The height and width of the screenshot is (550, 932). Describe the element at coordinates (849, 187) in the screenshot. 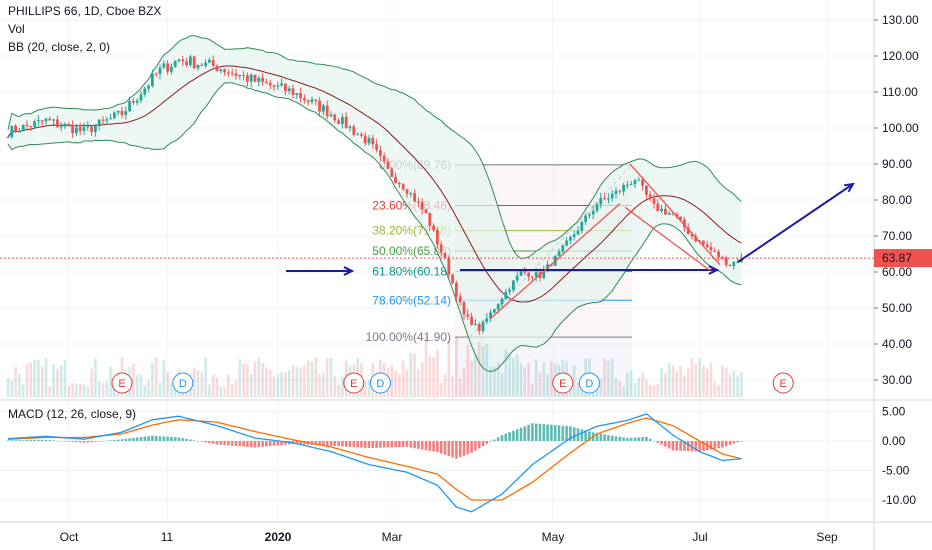

I see `arrow-head` at that location.